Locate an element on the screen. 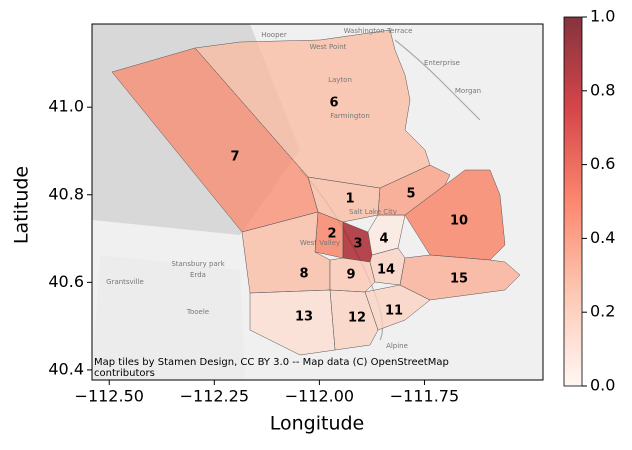 The width and height of the screenshot is (632, 450). basemap-label: Morgan is located at coordinates (468, 91).